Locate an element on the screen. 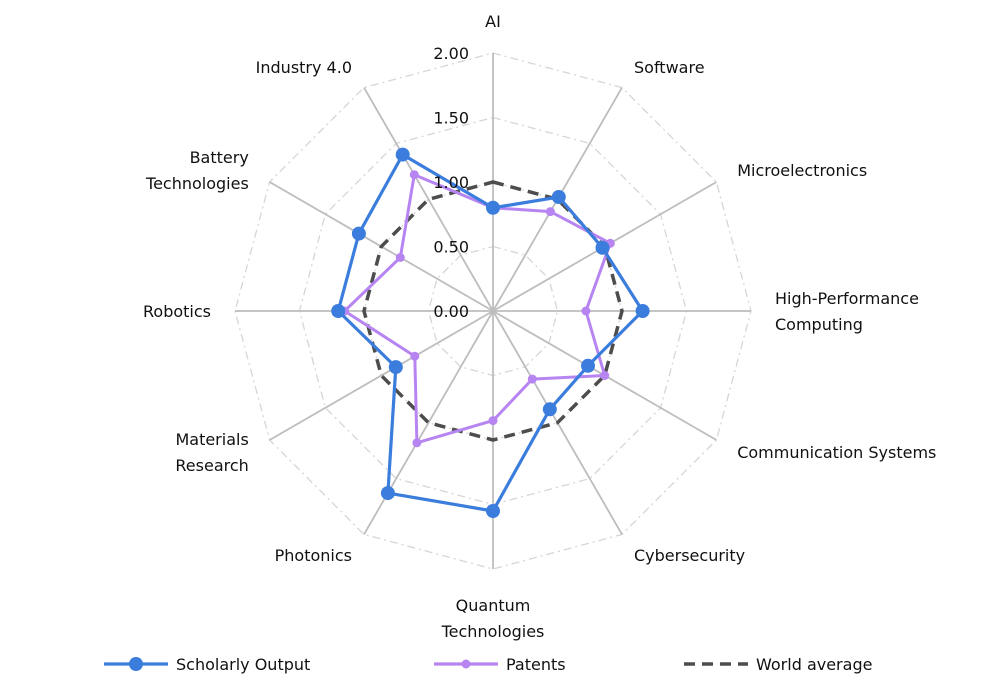 This screenshot has width=1000, height=686. tick-label-0: 0.00 is located at coordinates (451, 311).